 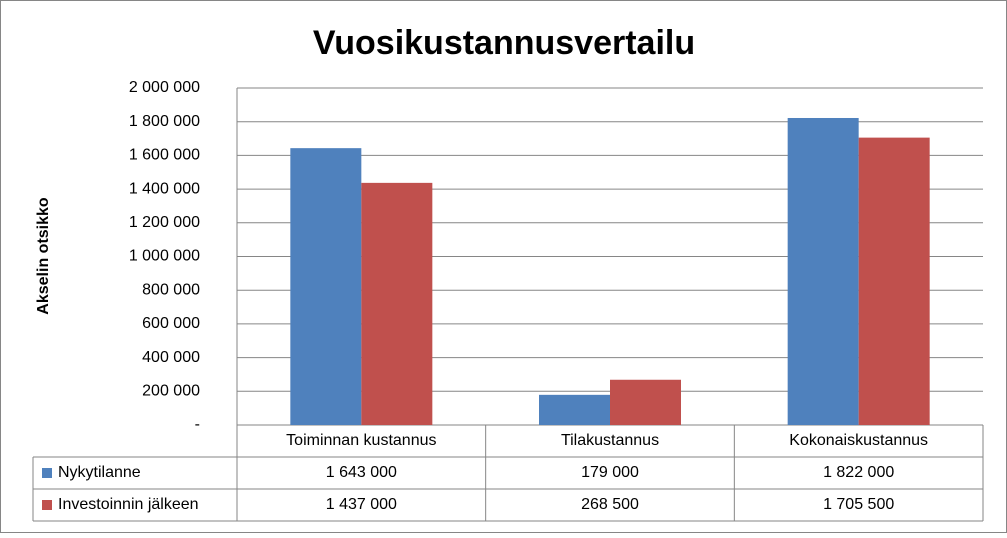 I want to click on y-tick-label: 2 000 000, so click(x=164, y=87).